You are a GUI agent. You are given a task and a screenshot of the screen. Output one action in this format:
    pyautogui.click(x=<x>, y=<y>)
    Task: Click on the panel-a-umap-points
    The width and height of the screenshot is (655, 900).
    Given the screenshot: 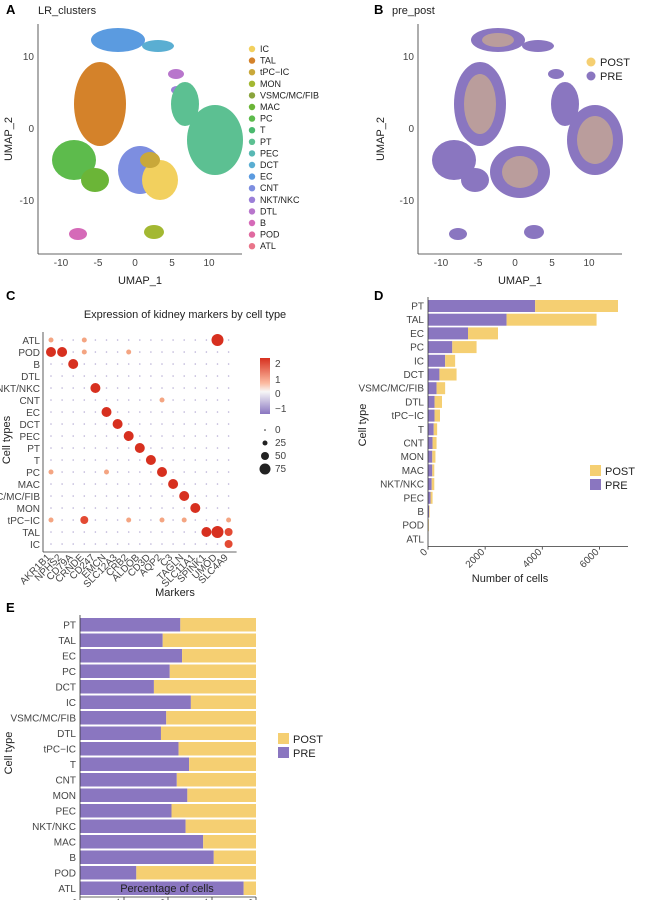 What is the action you would take?
    pyautogui.click(x=147, y=134)
    